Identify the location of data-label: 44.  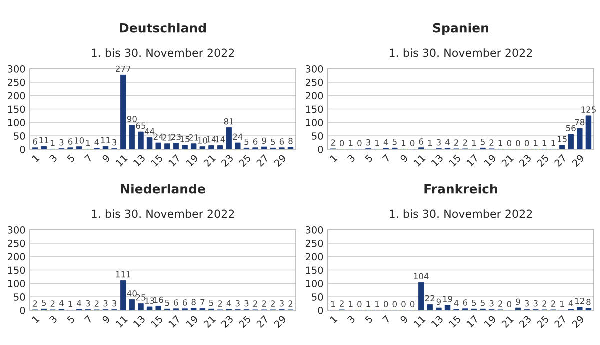
(149, 131).